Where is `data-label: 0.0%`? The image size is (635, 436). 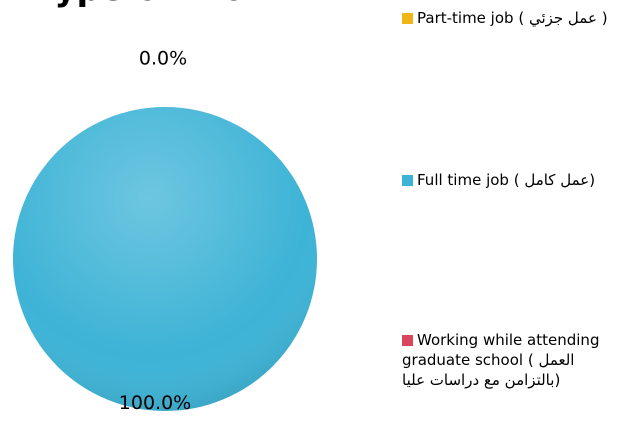
data-label: 0.0% is located at coordinates (163, 59).